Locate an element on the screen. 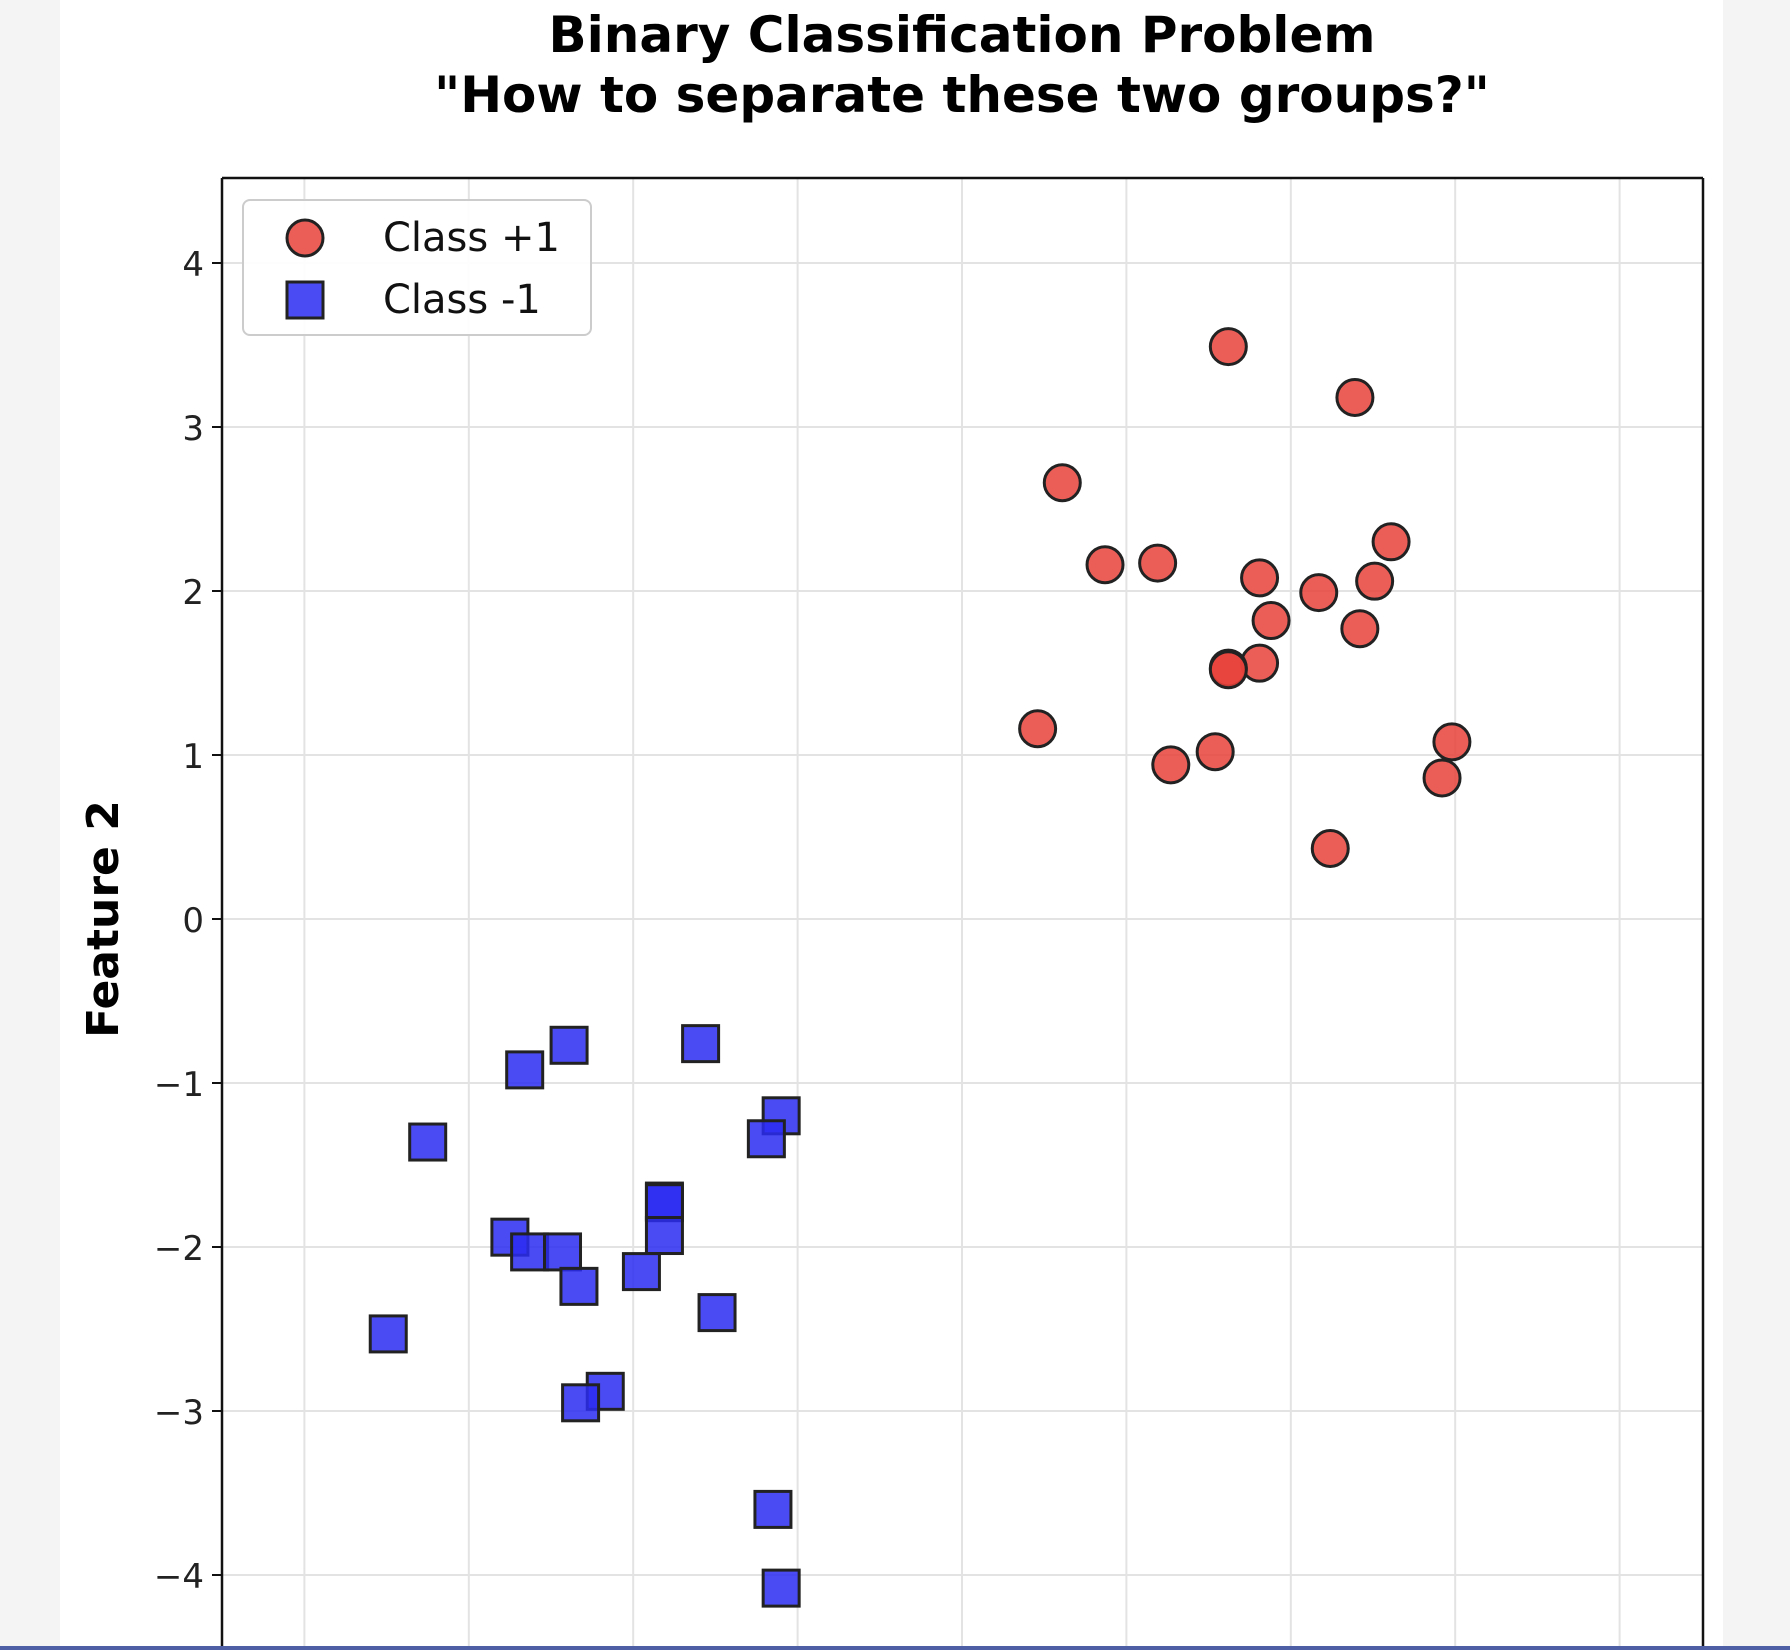  legend-label-class-plus1: Class +1 is located at coordinates (471, 238).